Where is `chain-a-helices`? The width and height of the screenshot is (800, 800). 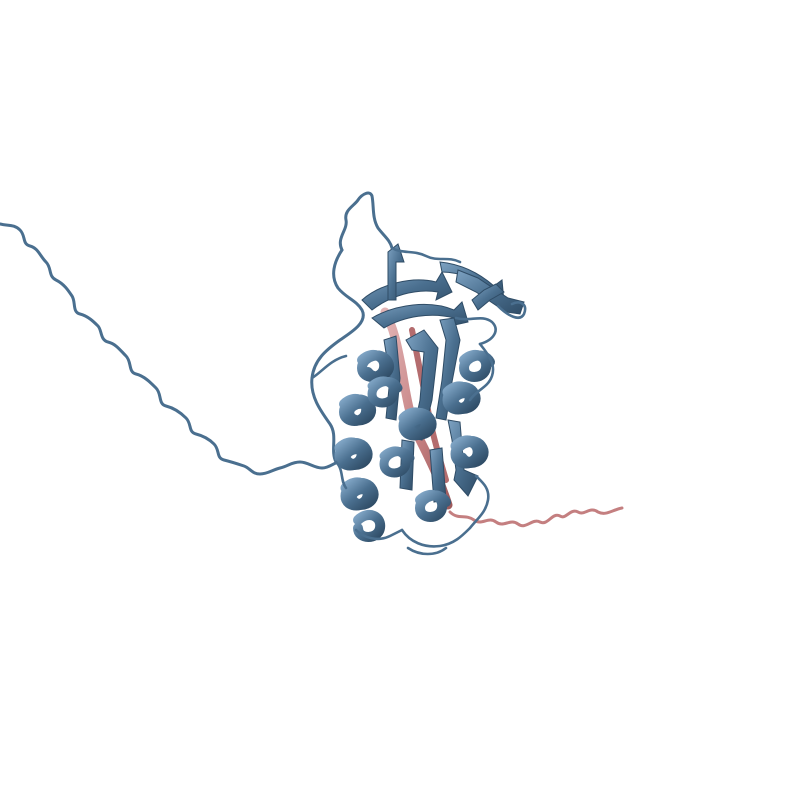
chain-a-helices is located at coordinates (414, 445).